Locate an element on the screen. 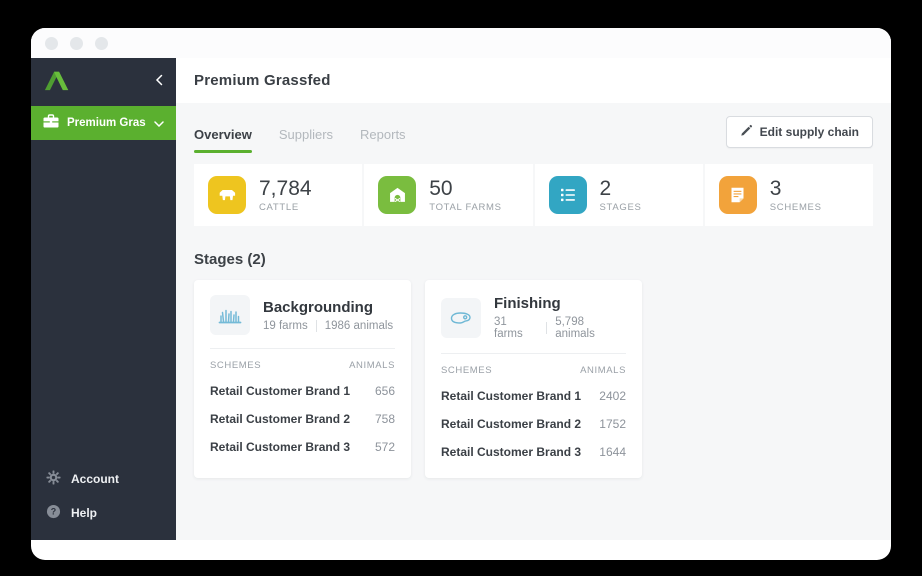 Image resolution: width=922 pixels, height=576 pixels. table-row: Retail Customer Brand 3 1644 is located at coordinates (533, 454).